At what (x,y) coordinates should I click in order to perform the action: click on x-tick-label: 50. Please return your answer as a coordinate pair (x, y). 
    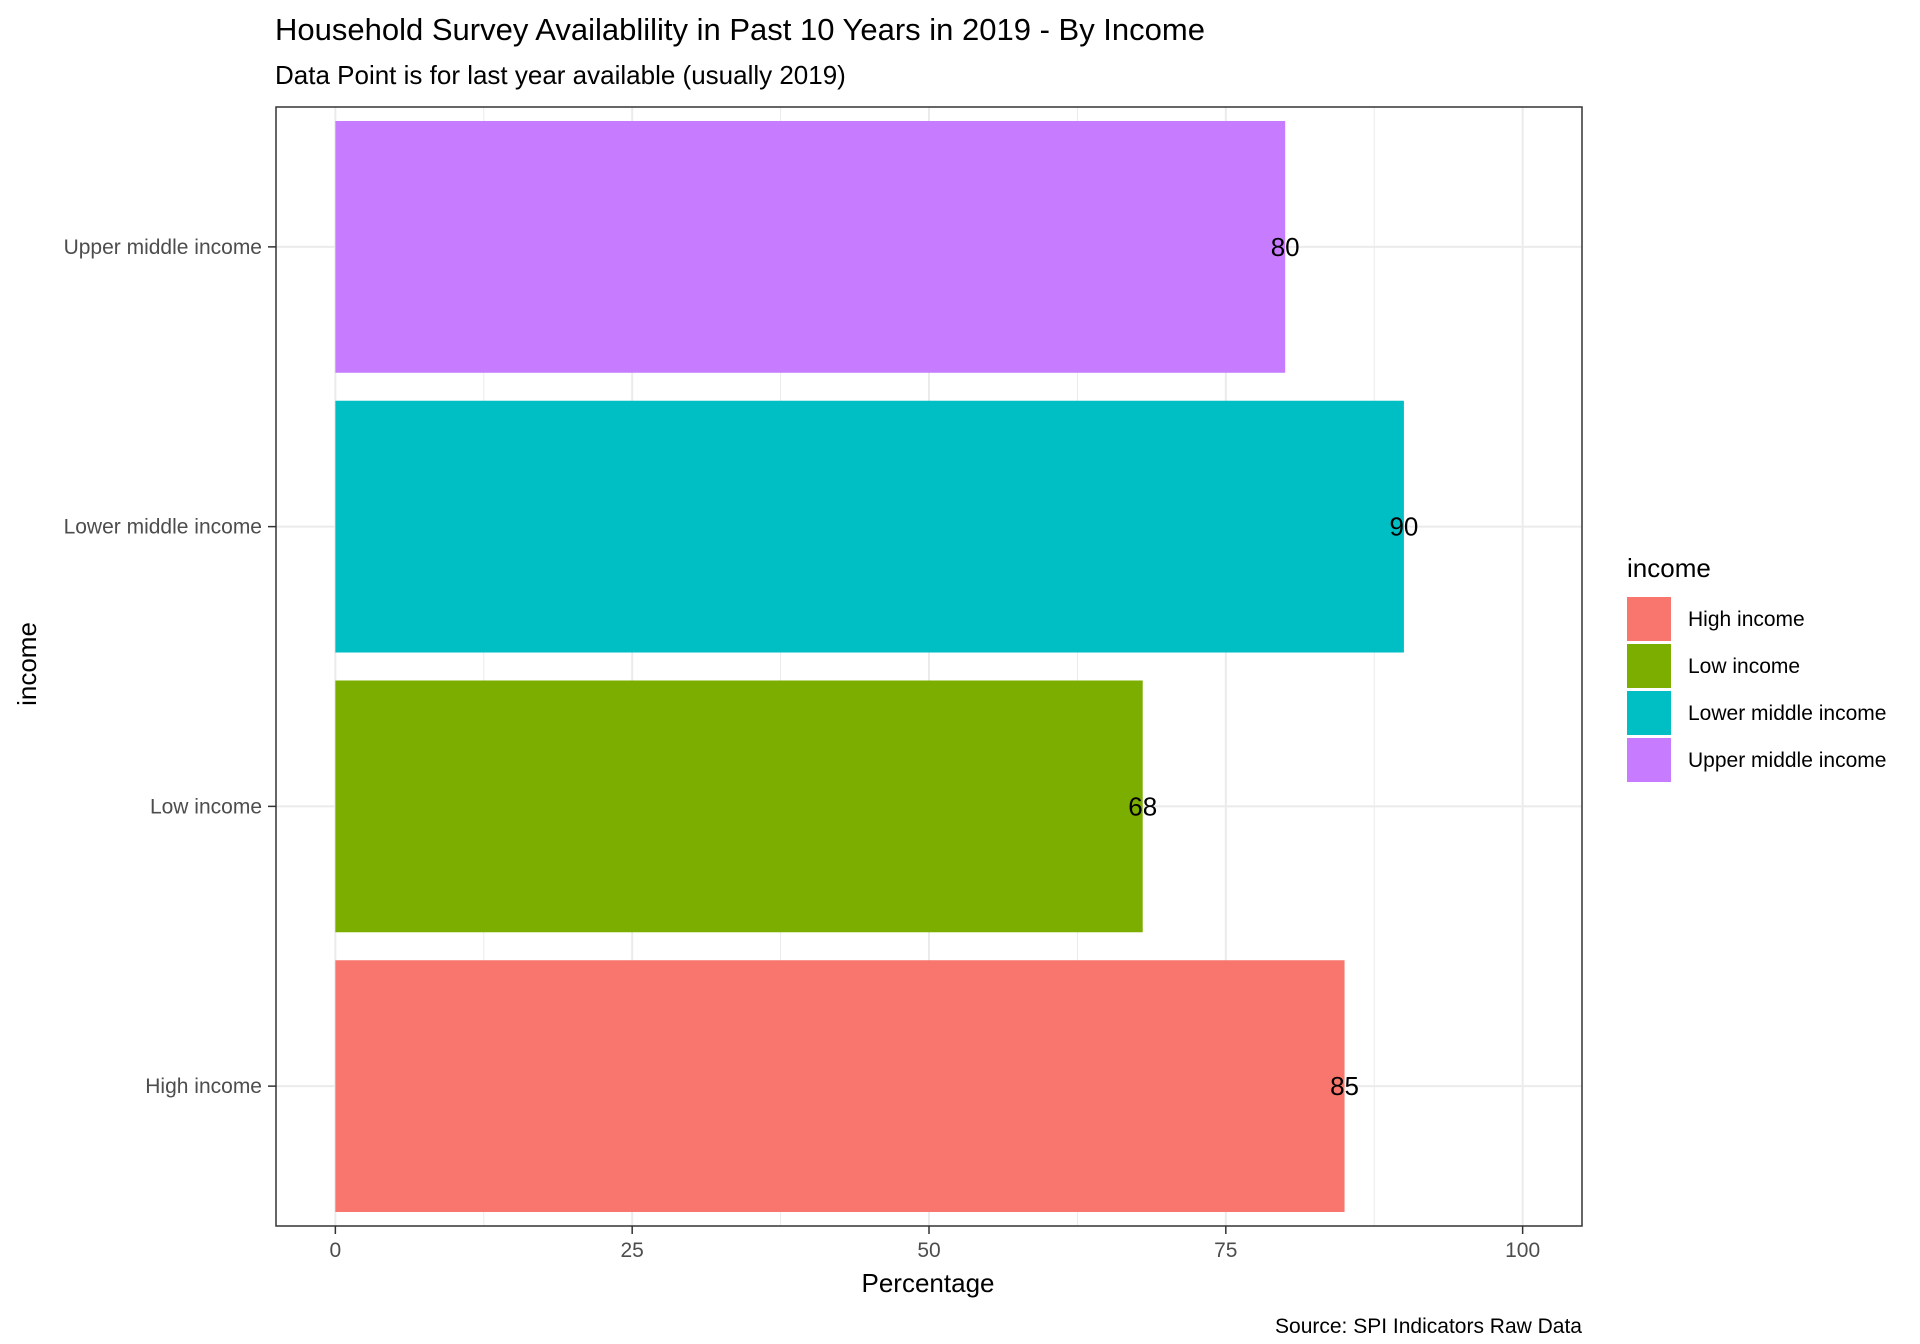
    Looking at the image, I should click on (928, 1250).